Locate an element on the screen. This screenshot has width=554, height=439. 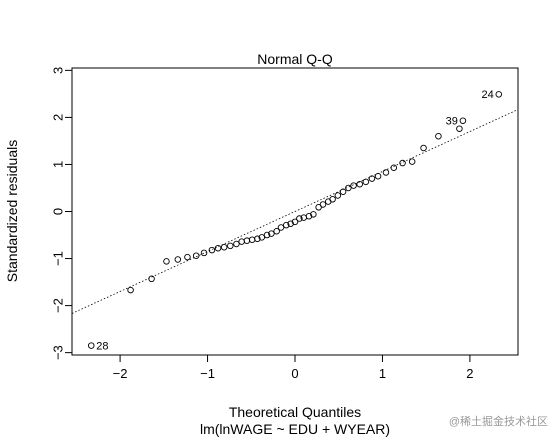
x-tick-label: 1 is located at coordinates (382, 373).